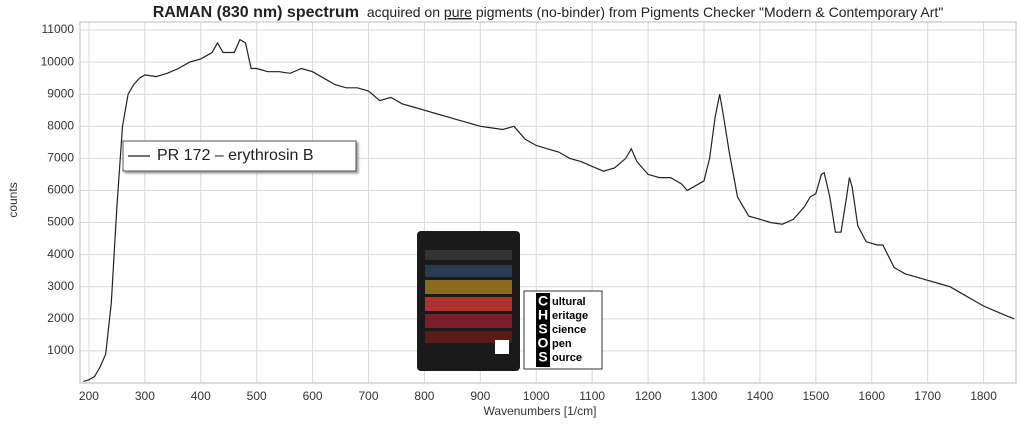 This screenshot has width=1024, height=429. What do you see at coordinates (89, 396) in the screenshot?
I see `x-tick-label: 200` at bounding box center [89, 396].